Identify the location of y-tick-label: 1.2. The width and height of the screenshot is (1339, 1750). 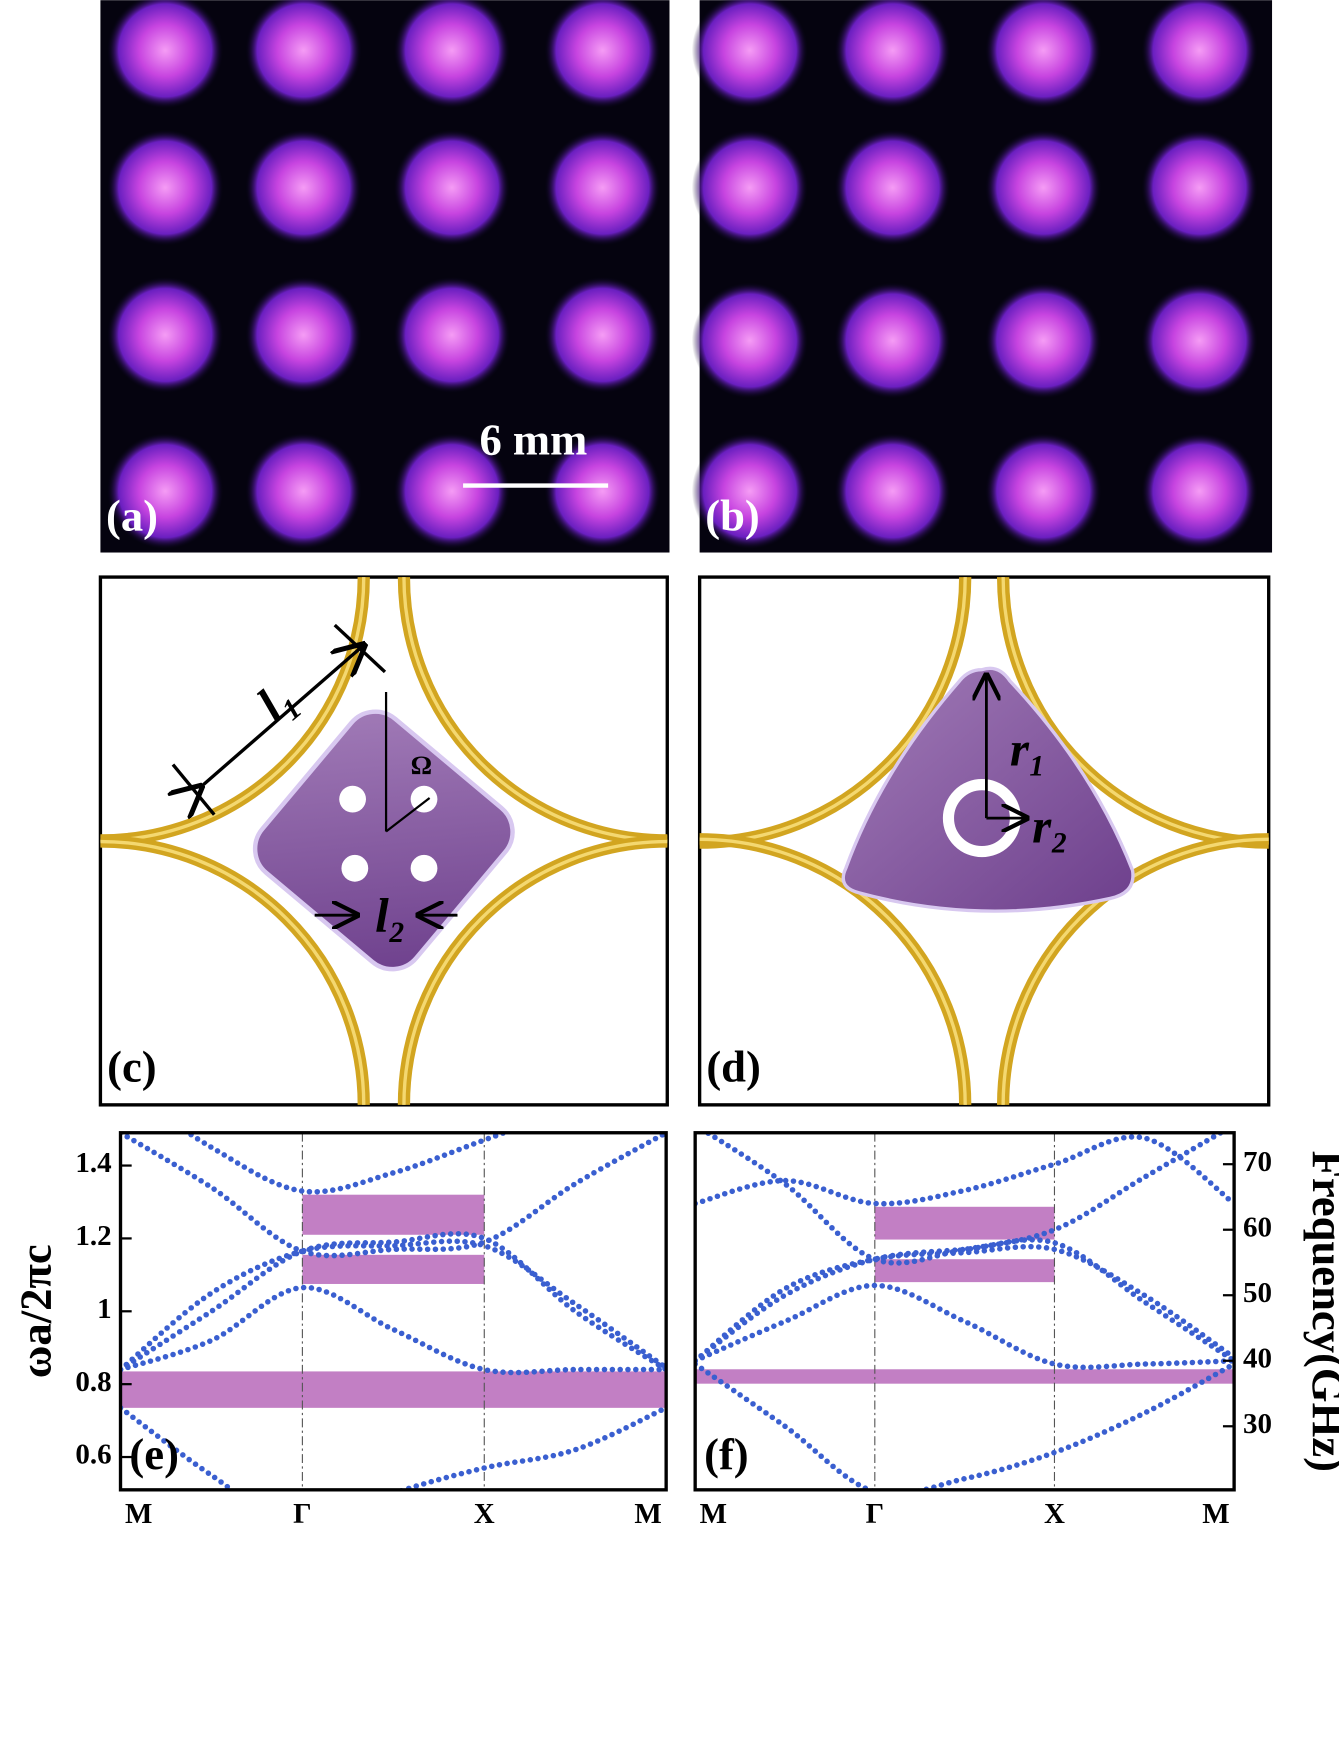
(93, 1236).